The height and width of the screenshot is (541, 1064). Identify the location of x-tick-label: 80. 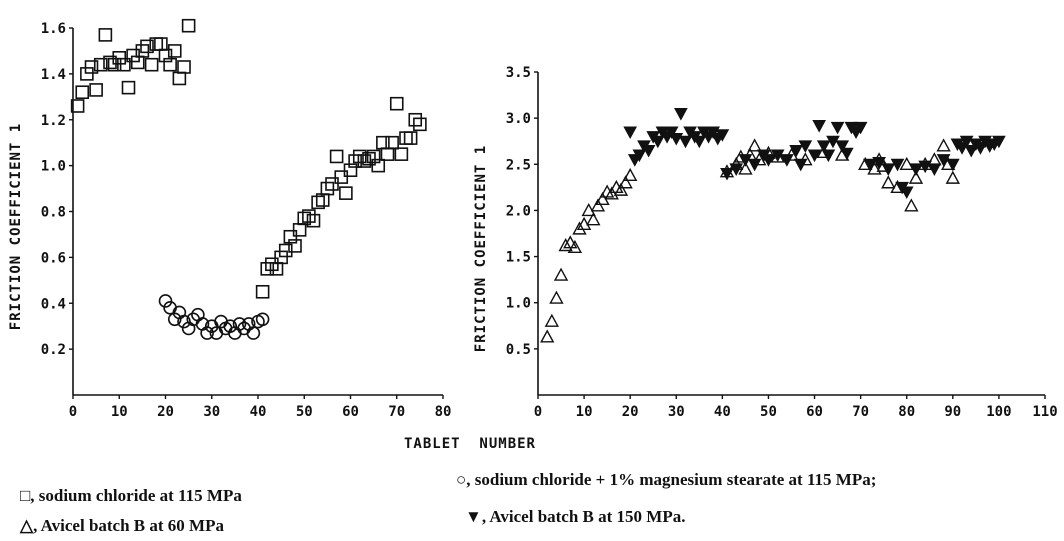
(443, 412).